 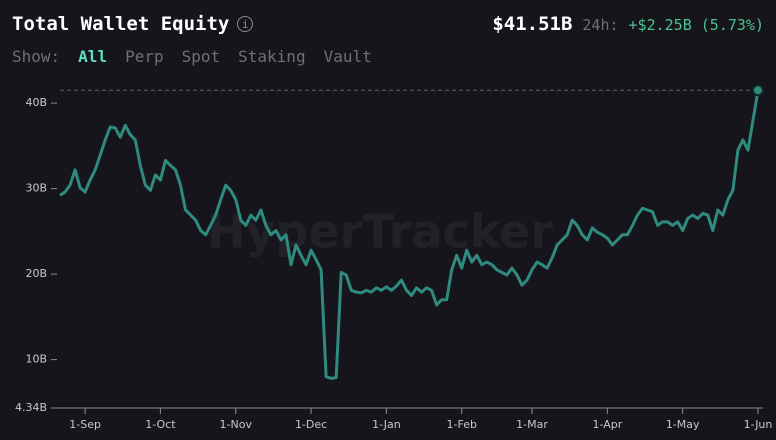 What do you see at coordinates (36, 102) in the screenshot?
I see `y-tick-label: 40B` at bounding box center [36, 102].